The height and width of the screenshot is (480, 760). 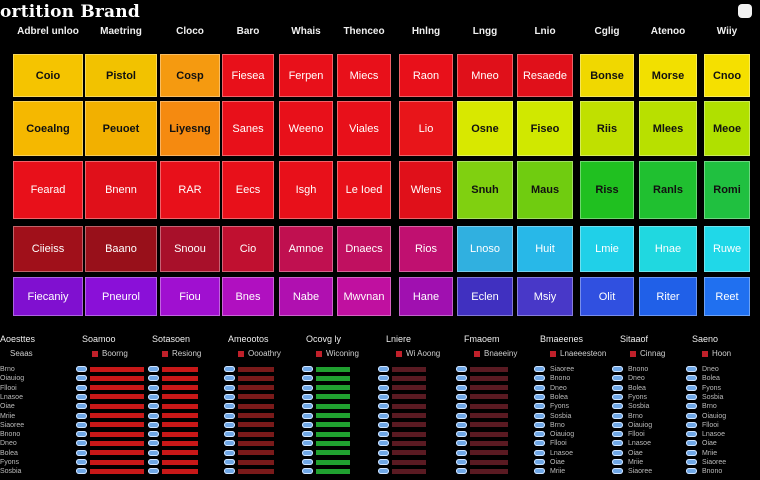 What do you see at coordinates (364, 128) in the screenshot?
I see `grid-cell: Viales` at bounding box center [364, 128].